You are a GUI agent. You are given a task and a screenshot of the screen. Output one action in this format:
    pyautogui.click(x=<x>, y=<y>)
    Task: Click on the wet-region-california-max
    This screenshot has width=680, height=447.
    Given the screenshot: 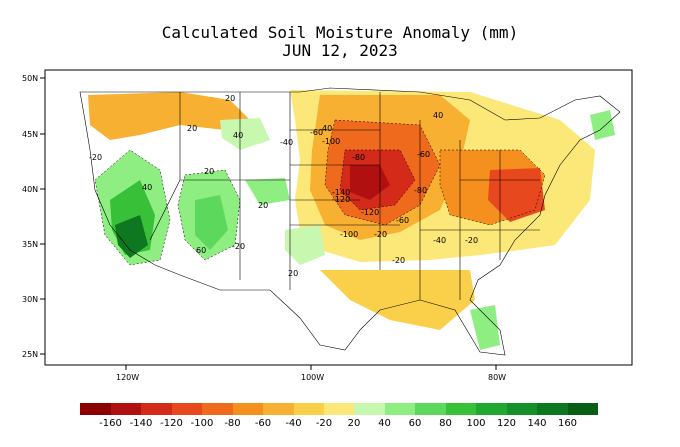 What is the action you would take?
    pyautogui.click(x=131, y=236)
    